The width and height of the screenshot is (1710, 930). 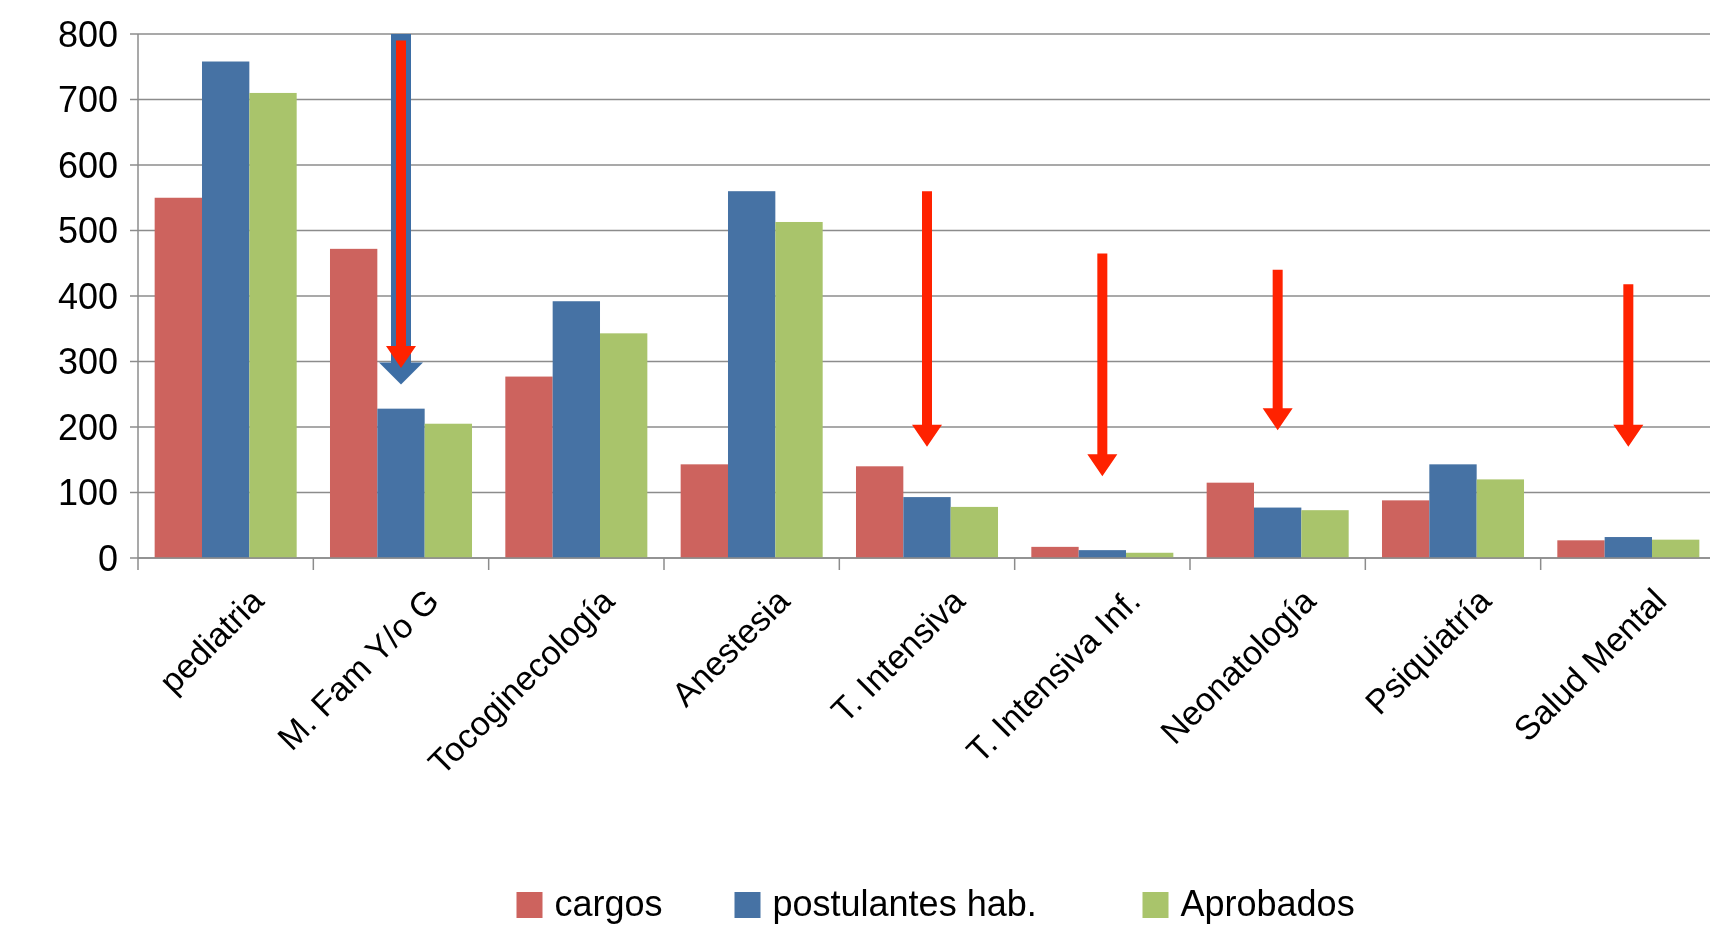 What do you see at coordinates (87, 427) in the screenshot?
I see `y-tick-label: 200` at bounding box center [87, 427].